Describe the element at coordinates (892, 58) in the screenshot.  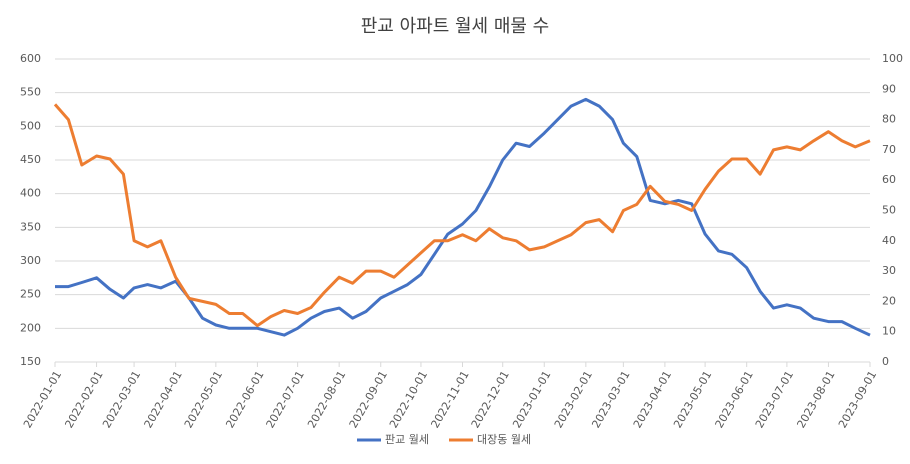
I see `y2-tick-label: 100` at that location.